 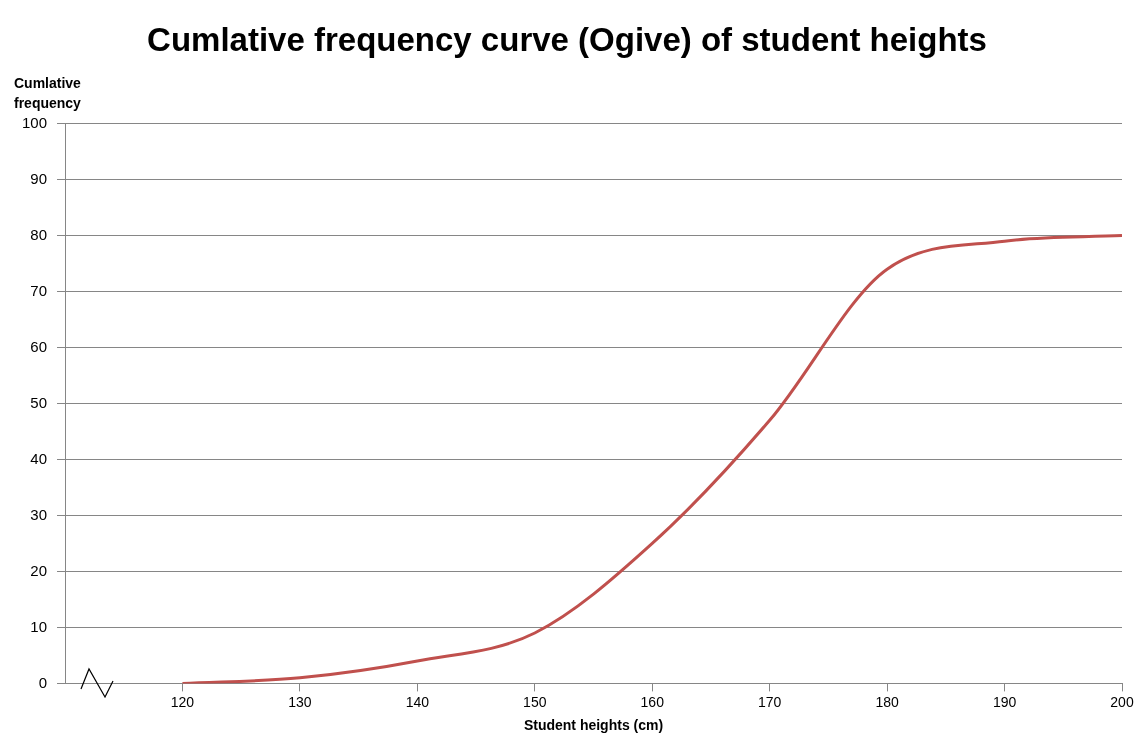 What do you see at coordinates (417, 701) in the screenshot?
I see `x-tick-label: 140` at bounding box center [417, 701].